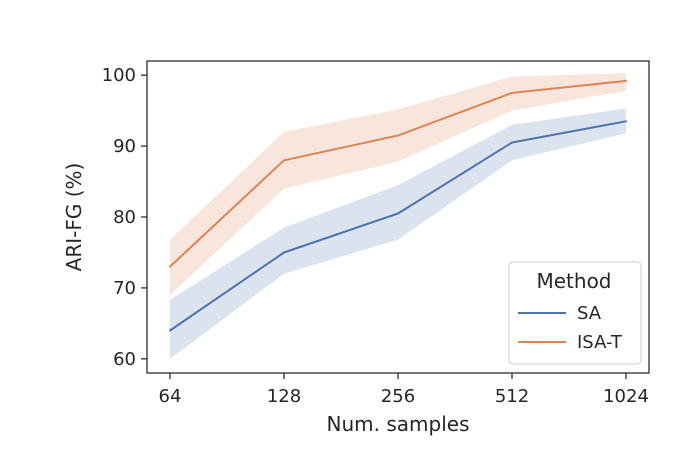 The height and width of the screenshot is (468, 678). What do you see at coordinates (512, 396) in the screenshot?
I see `x-tick-label: 512` at bounding box center [512, 396].